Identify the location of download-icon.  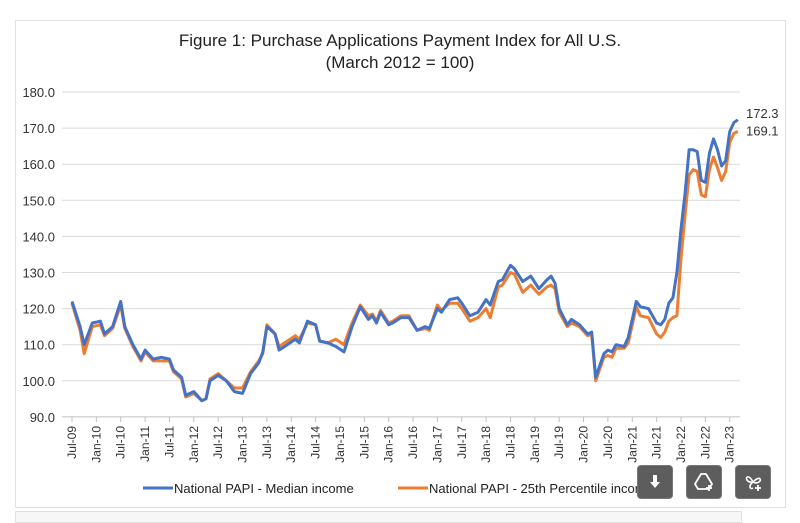
(655, 481).